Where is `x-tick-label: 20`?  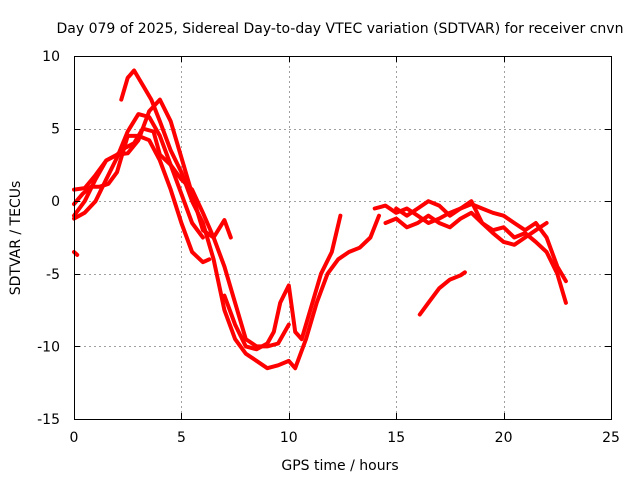
x-tick-label: 20 is located at coordinates (504, 438).